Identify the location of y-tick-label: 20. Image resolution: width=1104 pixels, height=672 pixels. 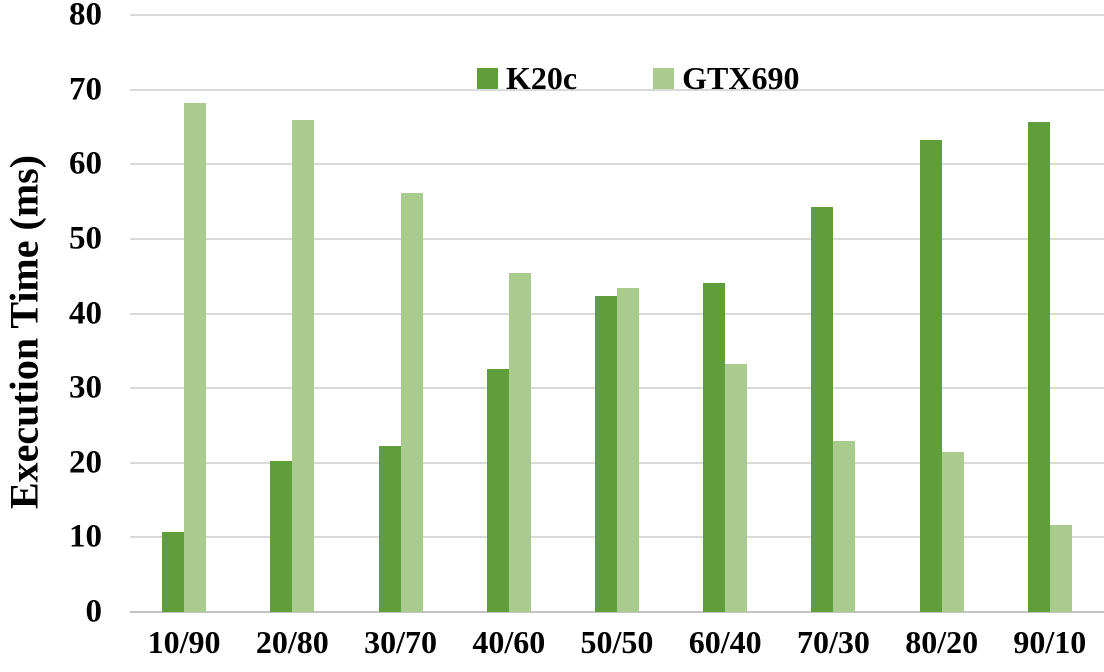
(85, 462).